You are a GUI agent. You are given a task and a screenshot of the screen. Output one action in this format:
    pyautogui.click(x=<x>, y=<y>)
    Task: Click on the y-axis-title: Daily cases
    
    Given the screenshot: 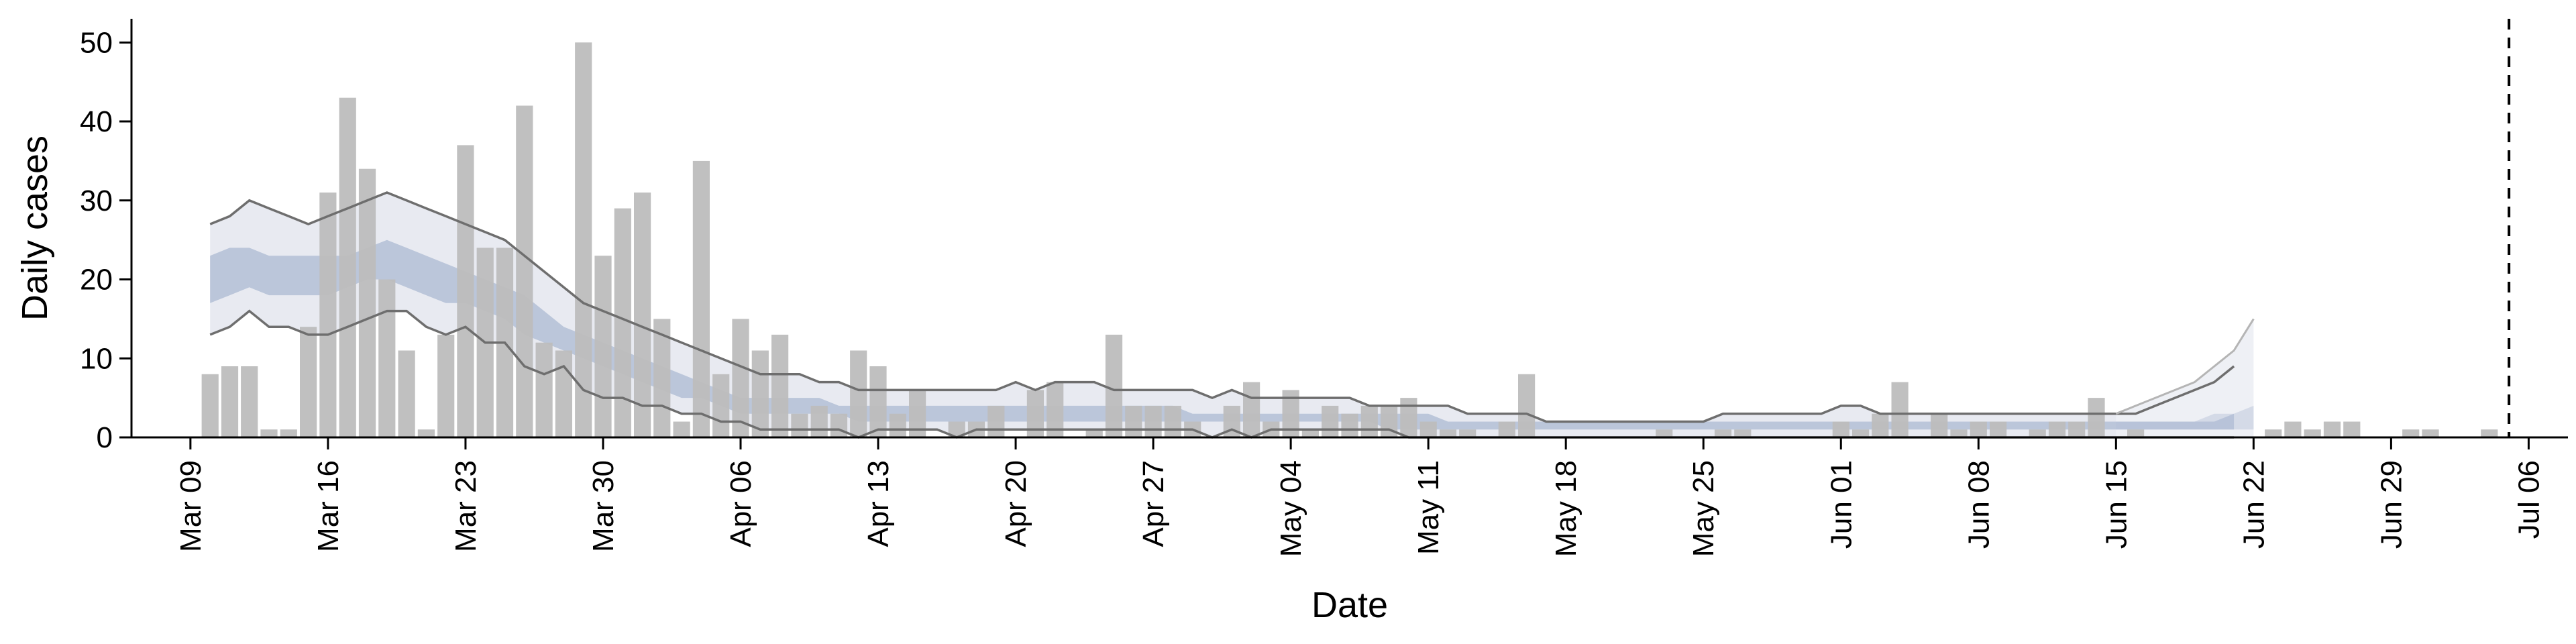 What is the action you would take?
    pyautogui.click(x=35, y=228)
    